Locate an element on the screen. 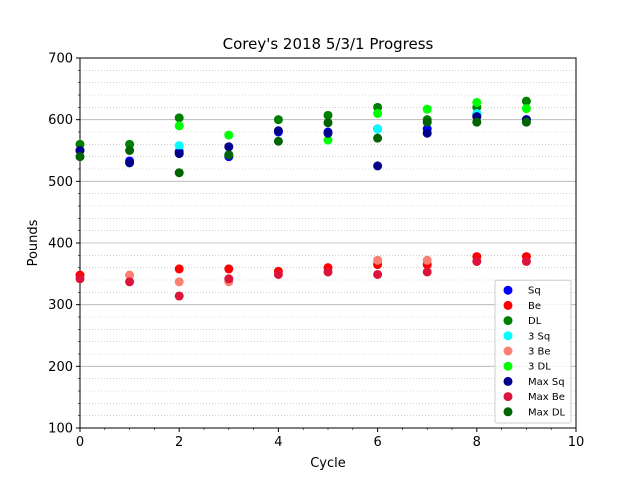 The width and height of the screenshot is (640, 480). legend-label: Max Be is located at coordinates (546, 397).